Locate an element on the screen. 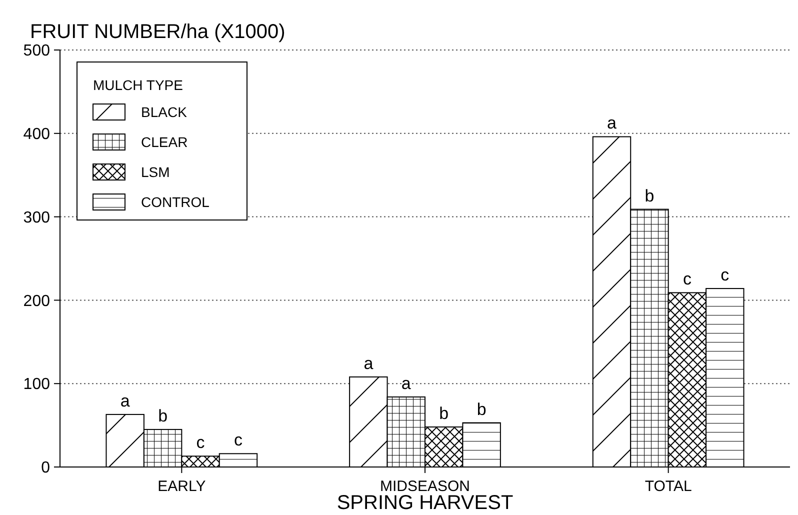  legend-label: CONTROL is located at coordinates (175, 202).